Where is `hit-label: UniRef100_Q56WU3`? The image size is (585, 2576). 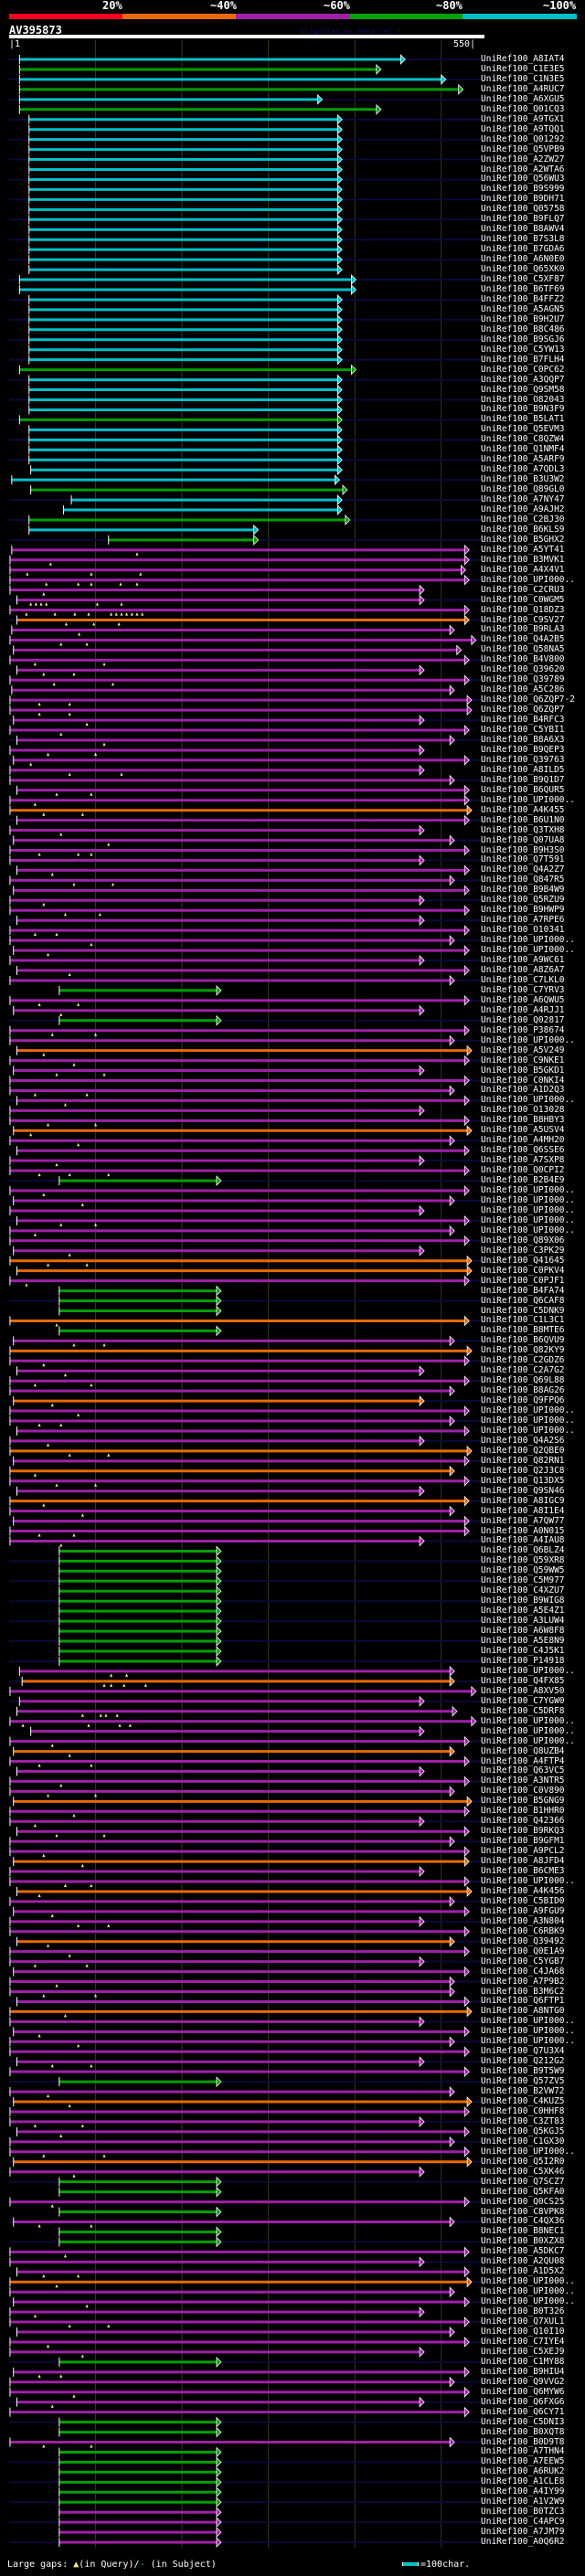
hit-label: UniRef100_Q56WU3 is located at coordinates (523, 179).